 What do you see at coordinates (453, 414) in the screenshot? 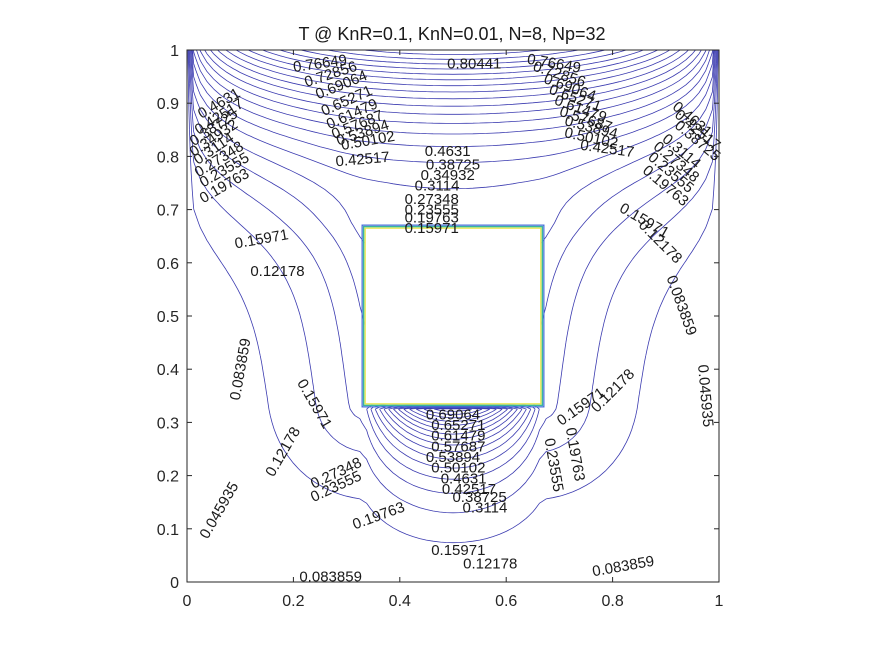
I see `contour-label: 0.69064` at bounding box center [453, 414].